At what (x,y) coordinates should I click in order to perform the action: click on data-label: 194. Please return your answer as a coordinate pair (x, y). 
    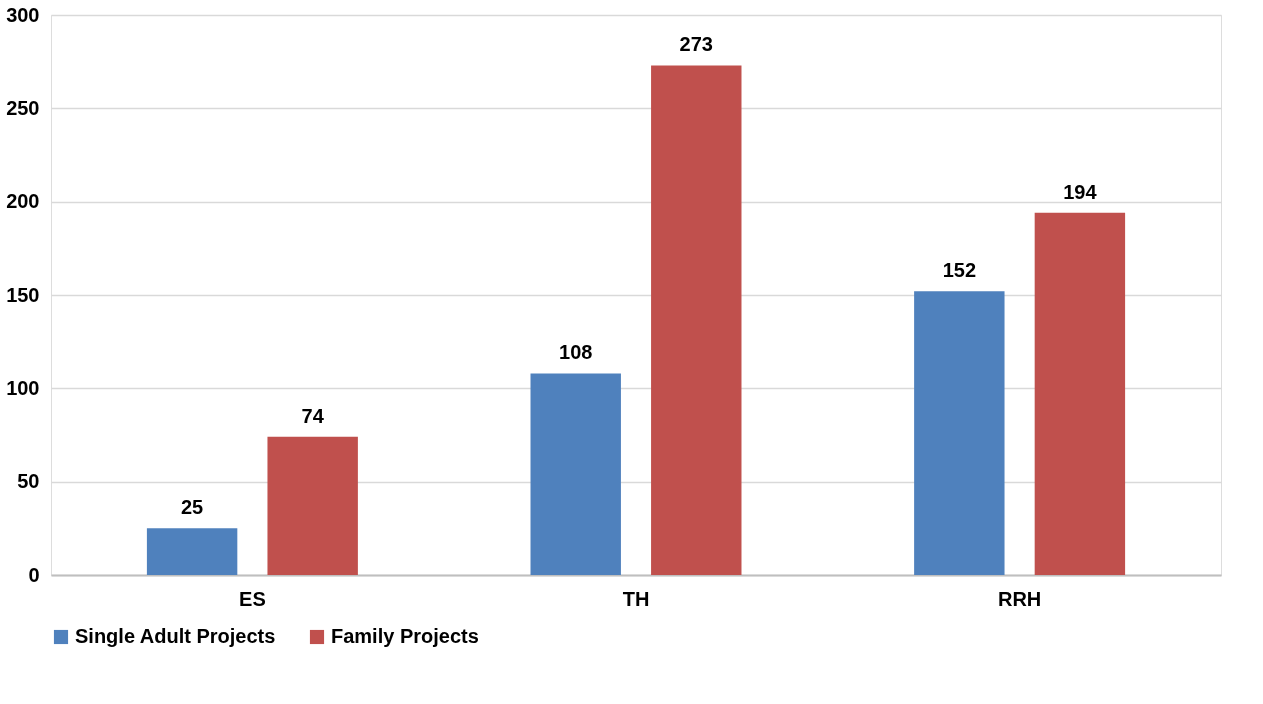
    Looking at the image, I should click on (1080, 191).